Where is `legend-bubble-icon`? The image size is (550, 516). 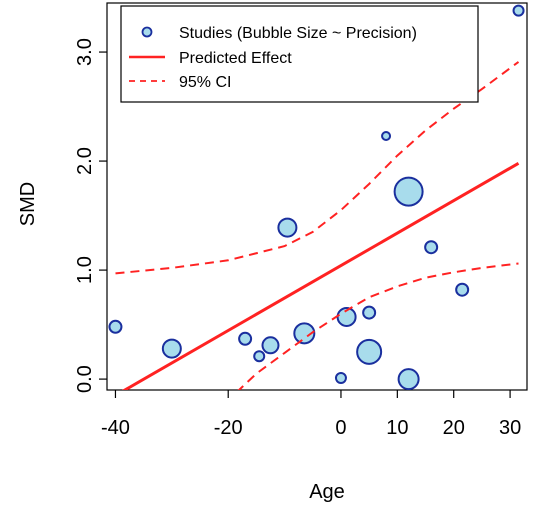 legend-bubble-icon is located at coordinates (147, 32).